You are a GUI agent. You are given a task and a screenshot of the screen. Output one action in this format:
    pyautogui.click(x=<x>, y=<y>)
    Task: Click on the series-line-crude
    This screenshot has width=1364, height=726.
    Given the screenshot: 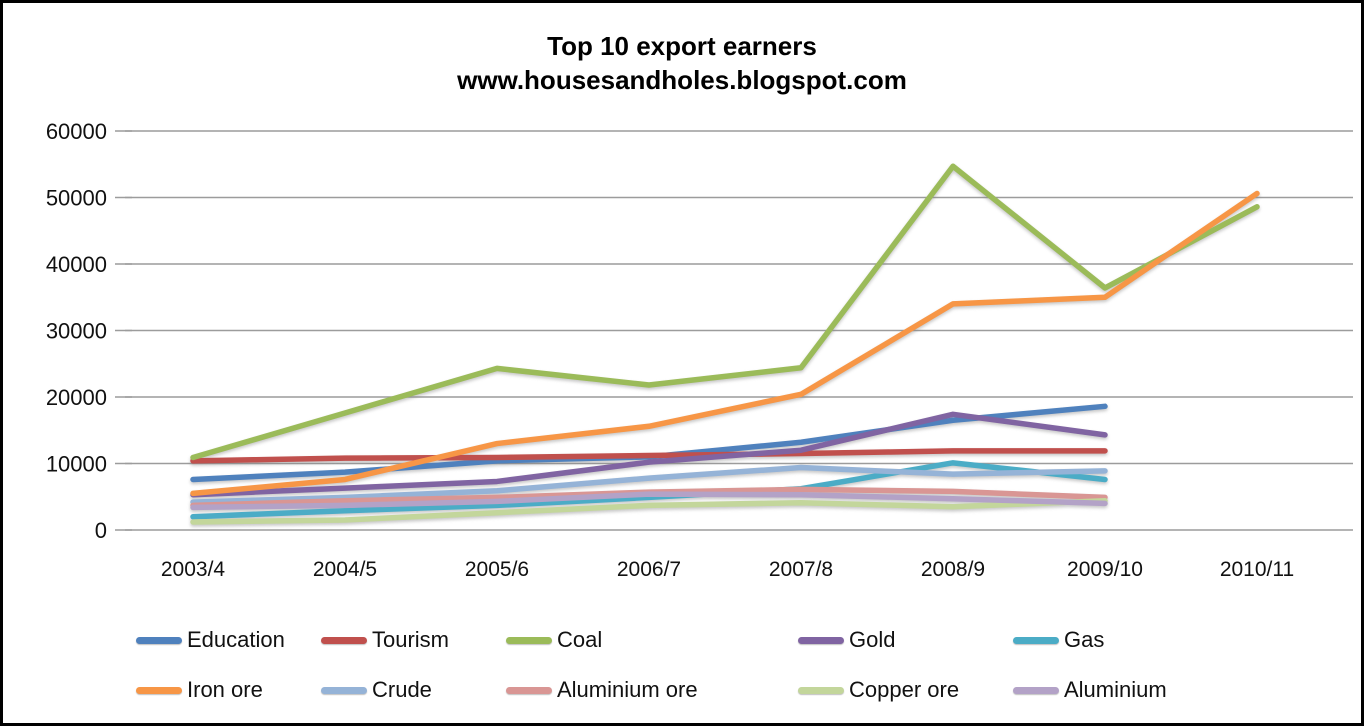 What is the action you would take?
    pyautogui.click(x=649, y=484)
    